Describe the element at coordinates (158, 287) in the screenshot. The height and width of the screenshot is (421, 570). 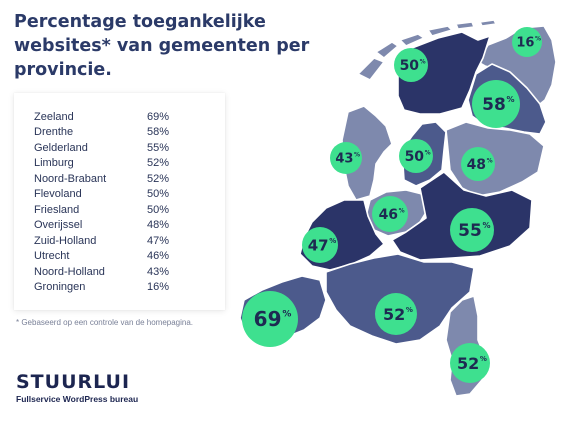
I see `province-percentage: 16%` at that location.